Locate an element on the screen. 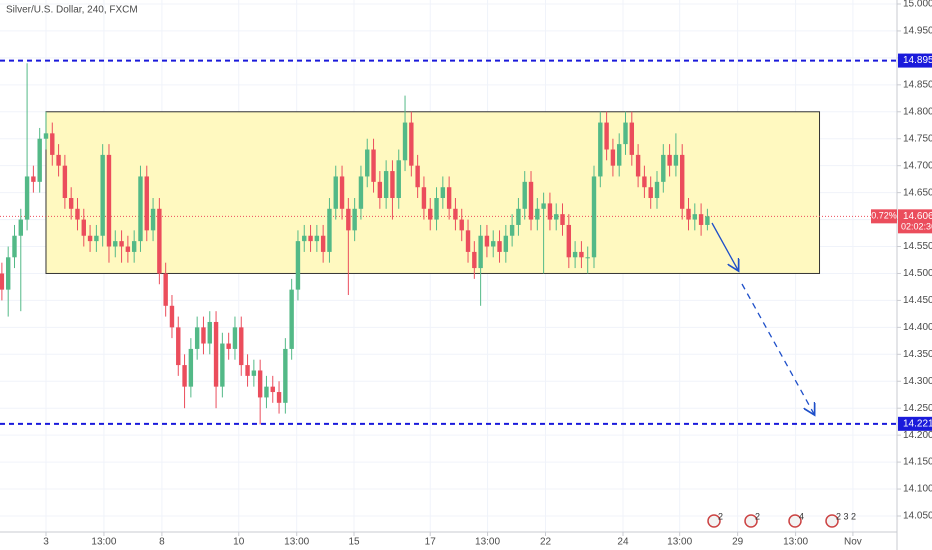  price-tag is located at coordinates (915, 221).